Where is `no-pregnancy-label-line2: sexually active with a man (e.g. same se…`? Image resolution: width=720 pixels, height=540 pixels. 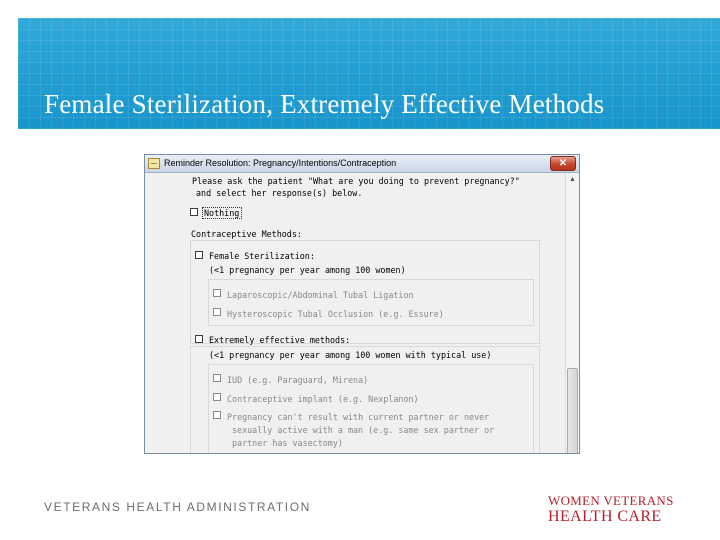 no-pregnancy-label-line2: sexually active with a man (e.g. same se… is located at coordinates (363, 430).